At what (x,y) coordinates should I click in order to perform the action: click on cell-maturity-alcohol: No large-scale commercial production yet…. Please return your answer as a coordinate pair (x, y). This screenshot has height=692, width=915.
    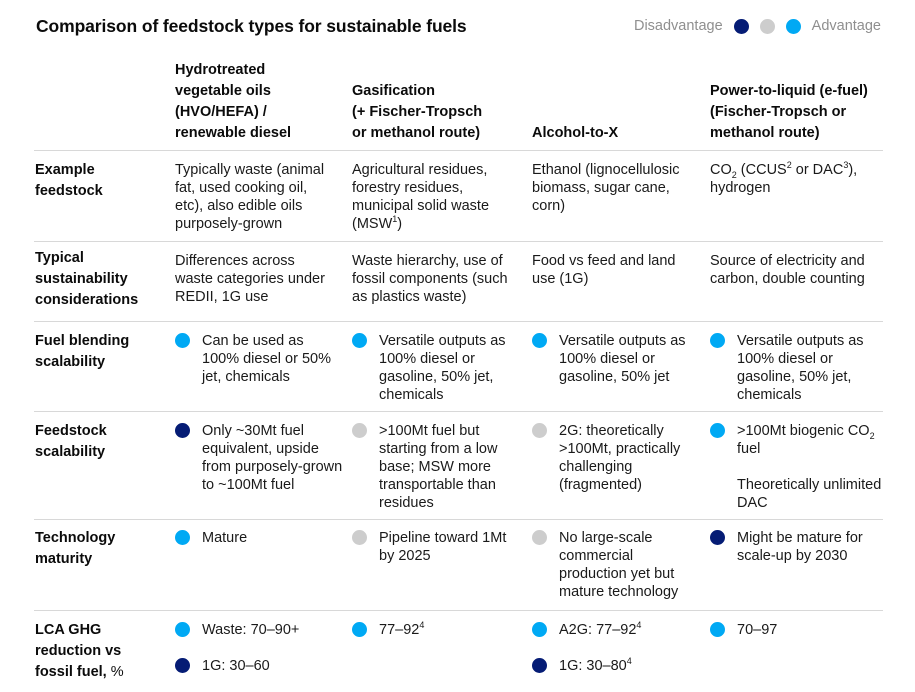
    Looking at the image, I should click on (619, 565).